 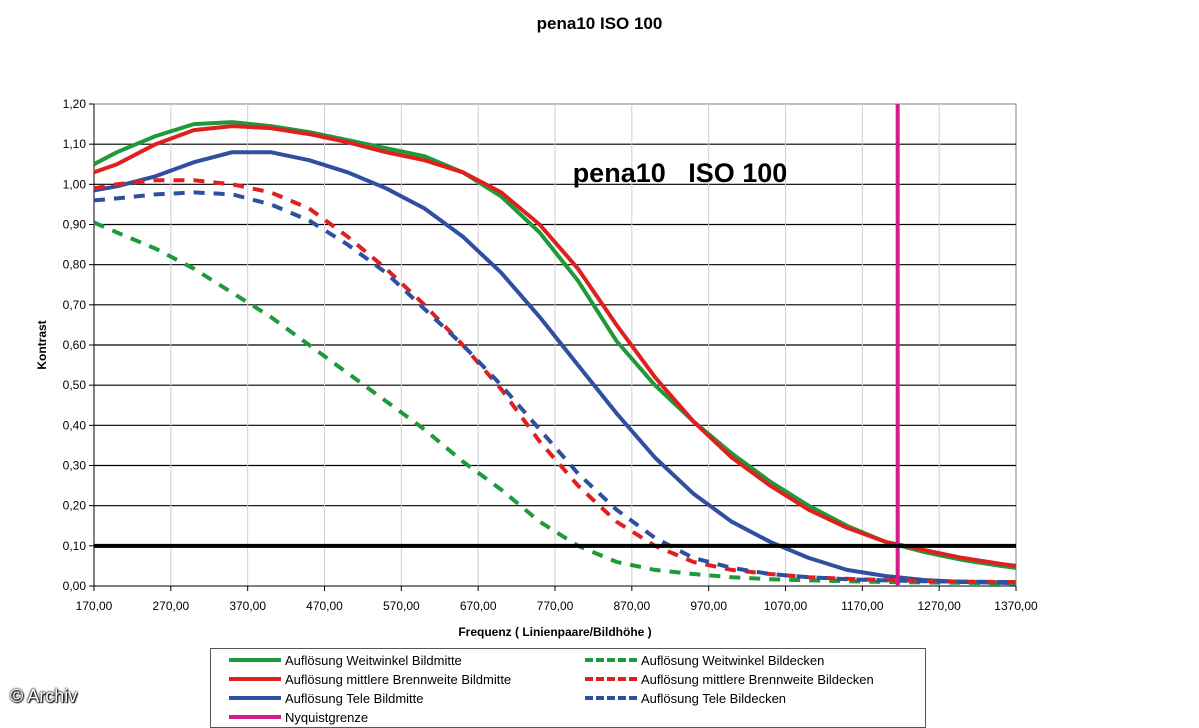 What do you see at coordinates (757, 679) in the screenshot?
I see `legend-label: Auflösung mittlere Brennweite Bildecken` at bounding box center [757, 679].